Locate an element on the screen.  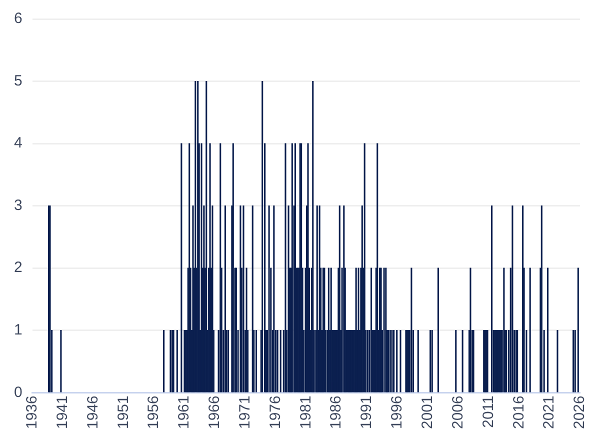
x-tick-label: 1951 is located at coordinates (123, 413).